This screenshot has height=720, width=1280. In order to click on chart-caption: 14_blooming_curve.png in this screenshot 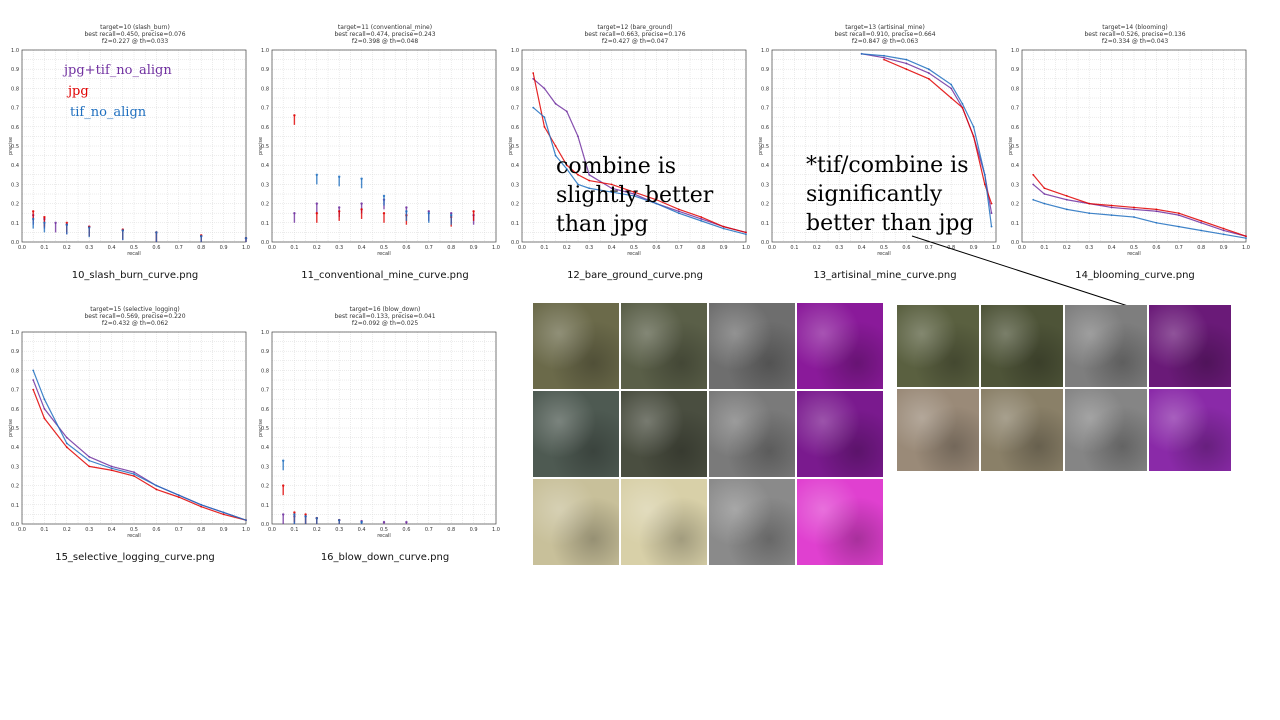, I will do `click(1135, 275)`.